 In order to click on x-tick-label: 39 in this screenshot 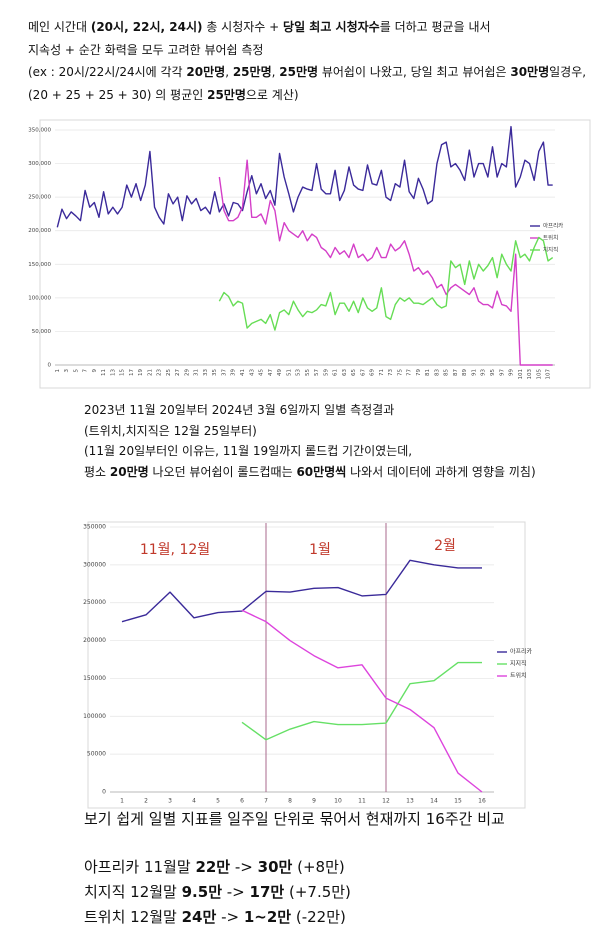, I will do `click(234, 372)`.